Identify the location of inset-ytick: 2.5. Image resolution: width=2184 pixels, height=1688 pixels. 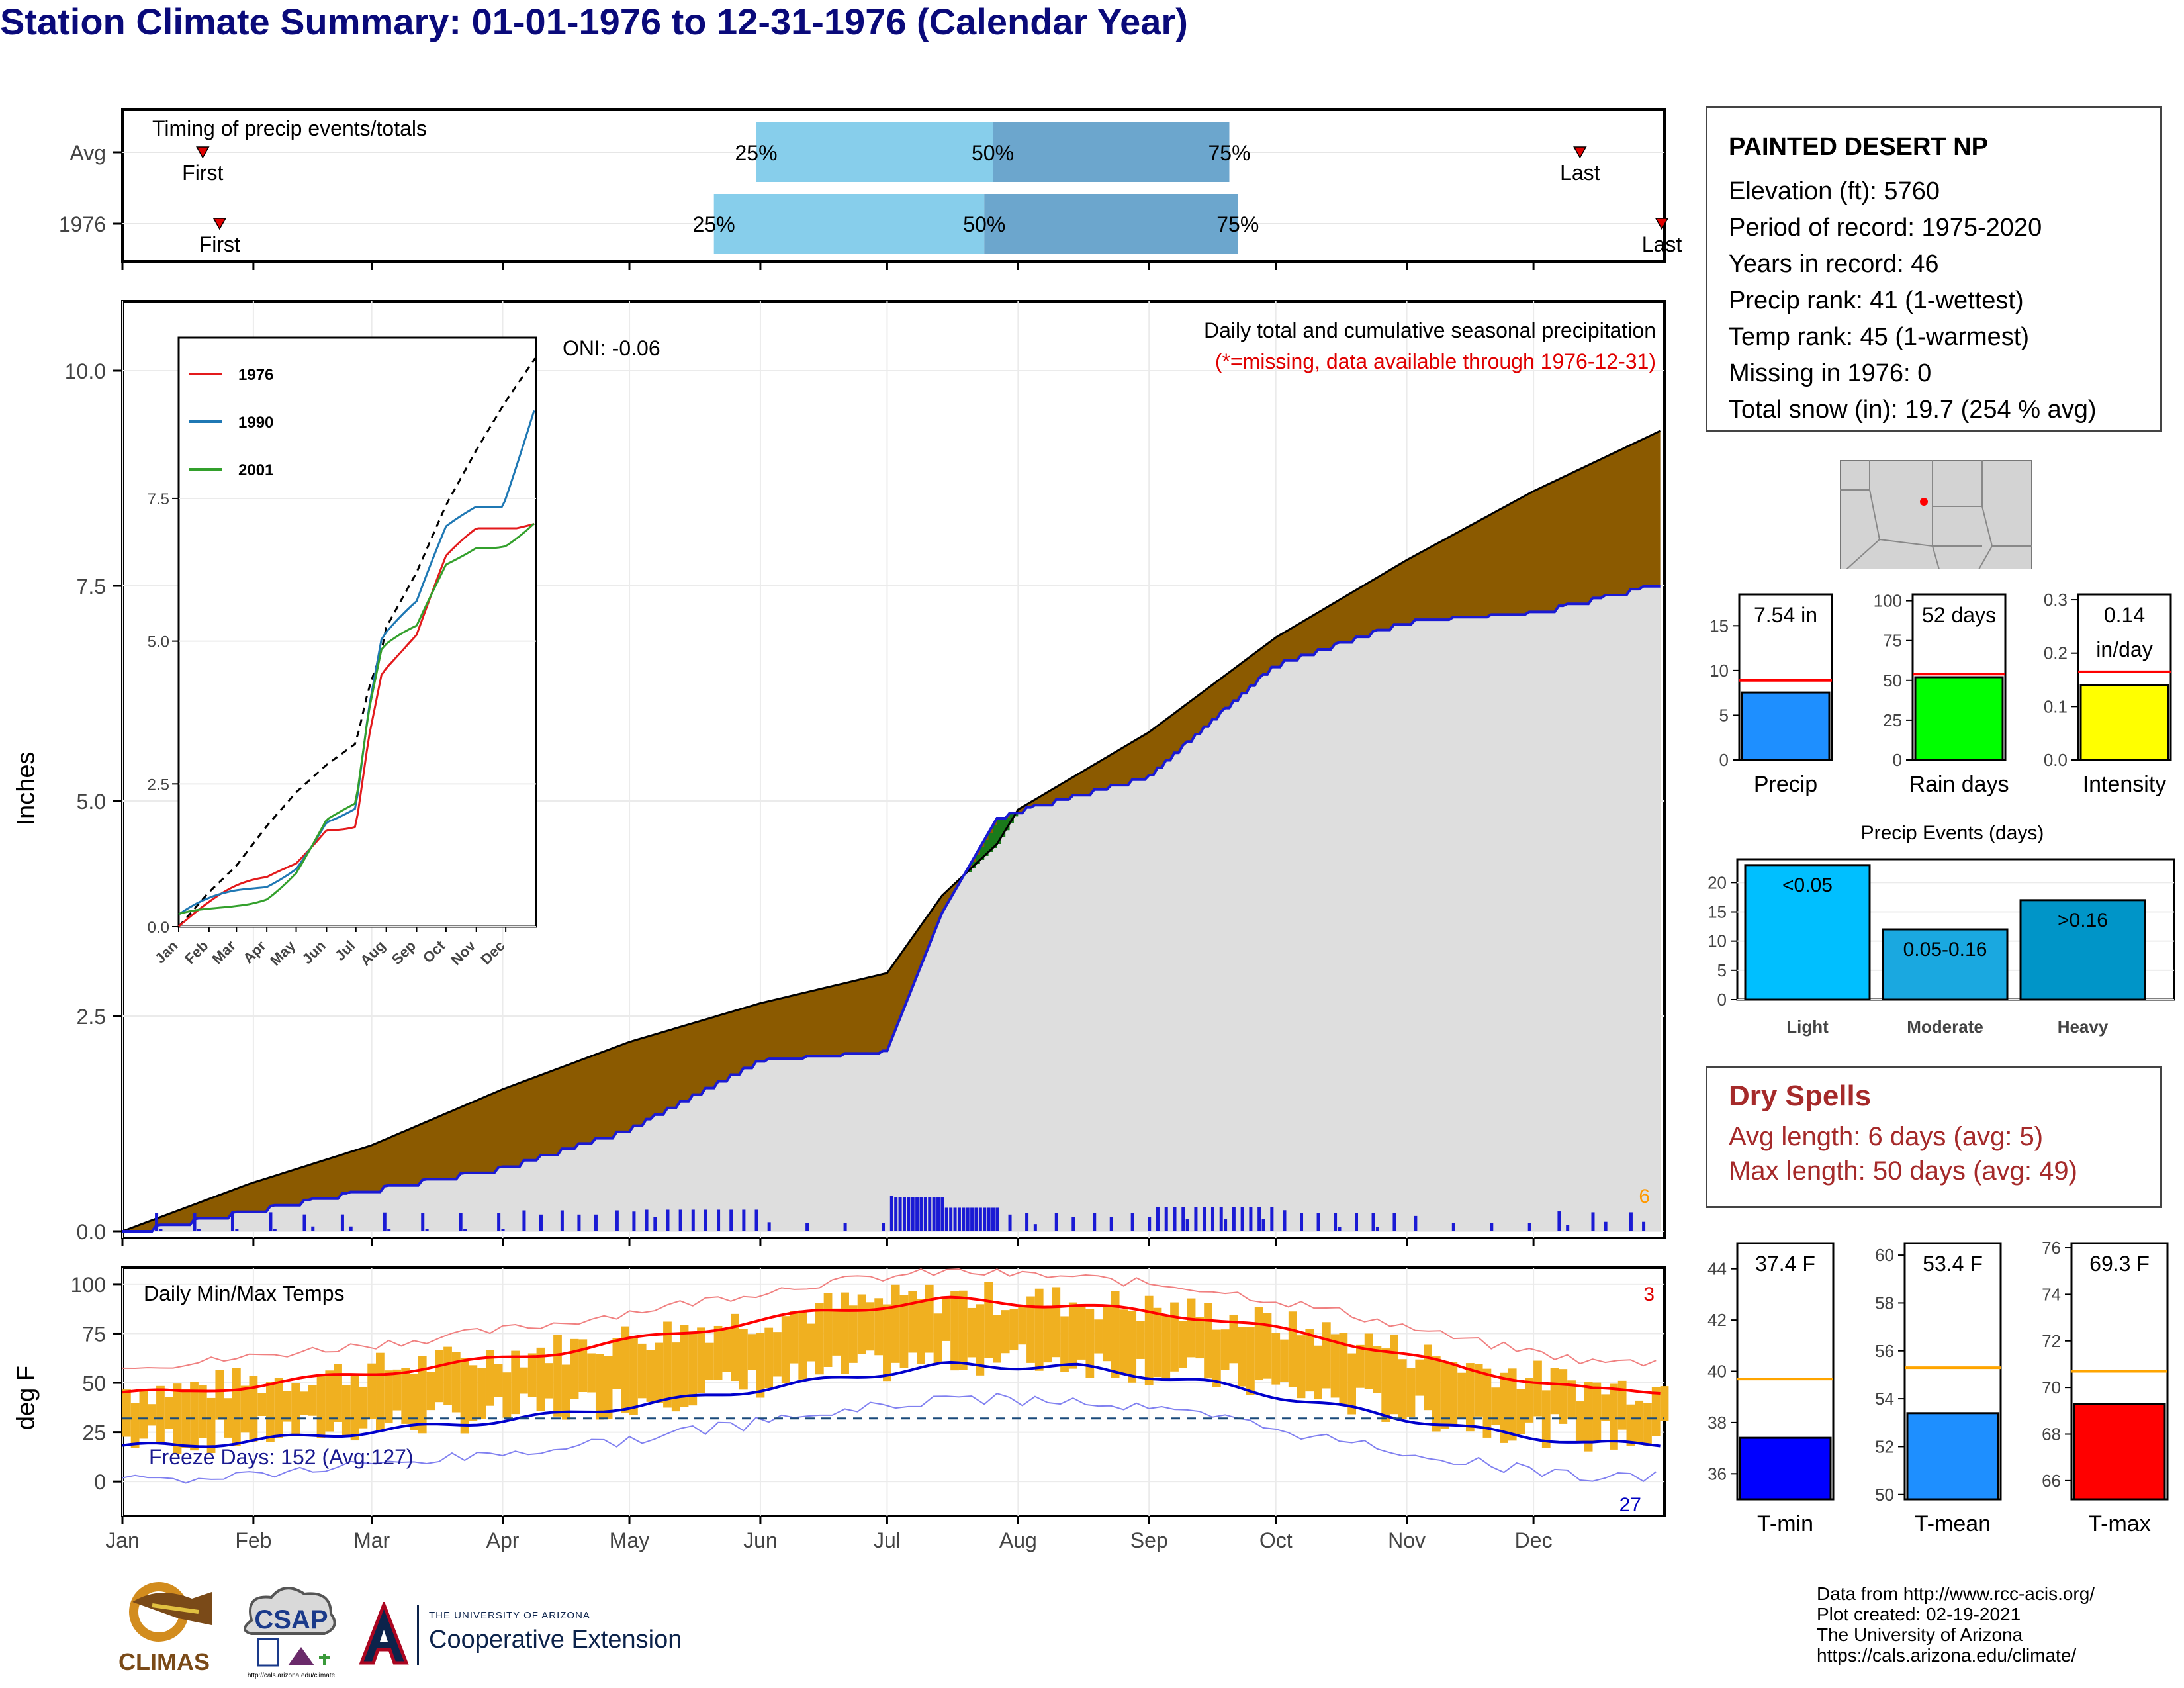
(159, 785).